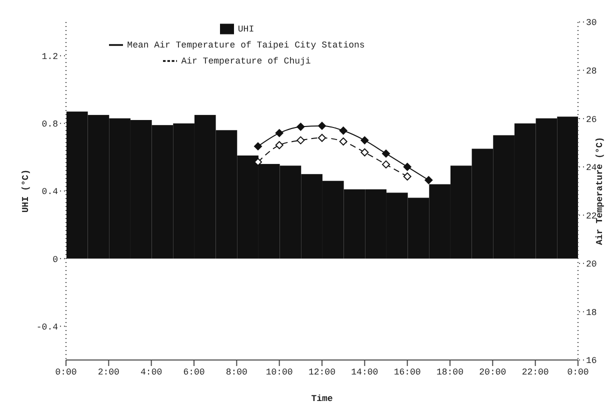 This screenshot has width=610, height=403. Describe the element at coordinates (279, 372) in the screenshot. I see `x-tick-label: 10:00` at that location.